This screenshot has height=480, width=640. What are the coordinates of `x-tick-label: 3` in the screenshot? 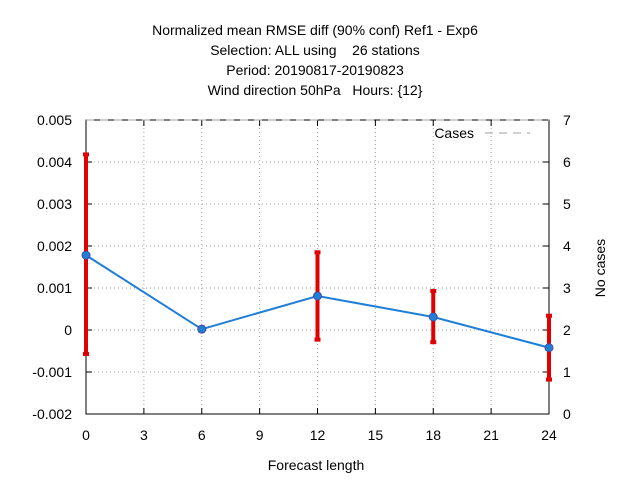 It's located at (144, 435).